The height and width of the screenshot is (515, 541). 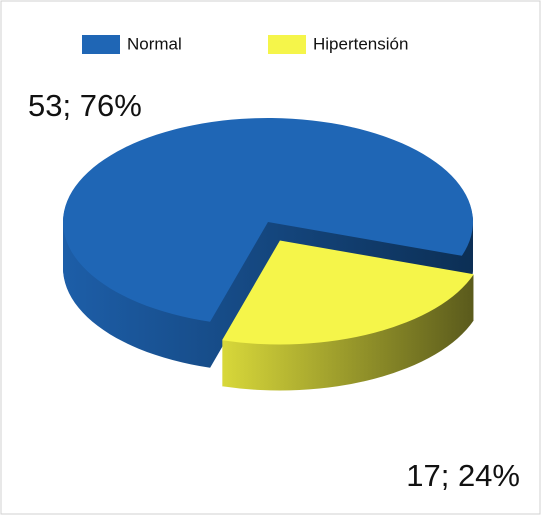 What do you see at coordinates (154, 43) in the screenshot?
I see `legend-label: Normal` at bounding box center [154, 43].